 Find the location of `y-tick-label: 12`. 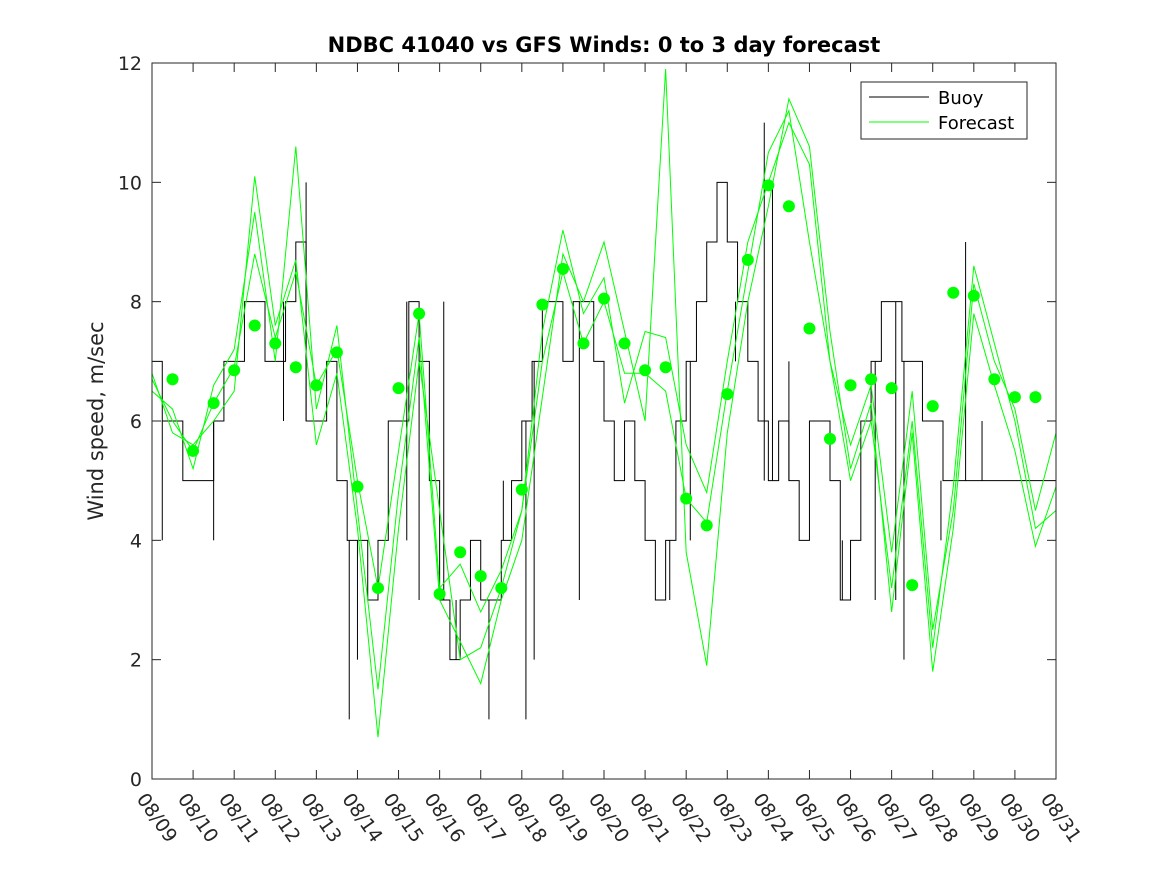

y-tick-label: 12 is located at coordinates (130, 64).